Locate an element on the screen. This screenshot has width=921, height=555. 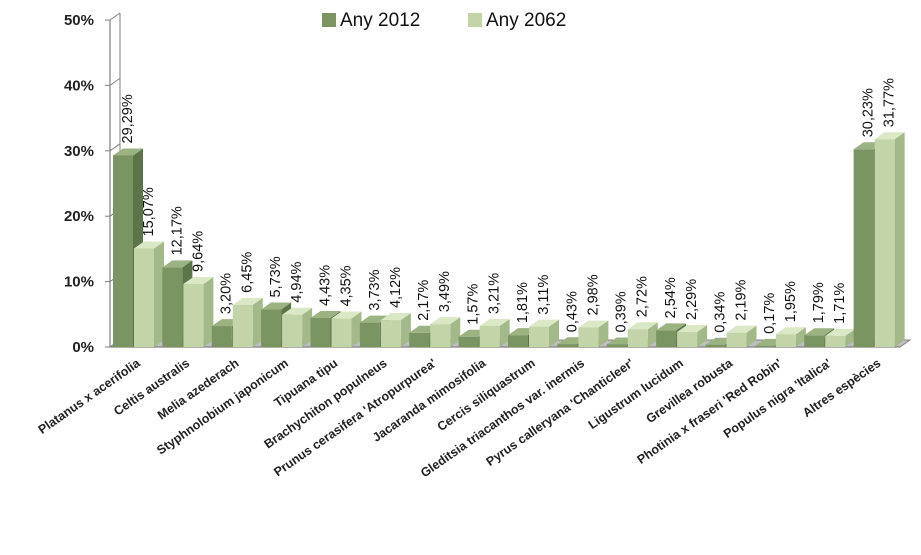
y-tick-label: 10% is located at coordinates (79, 282).